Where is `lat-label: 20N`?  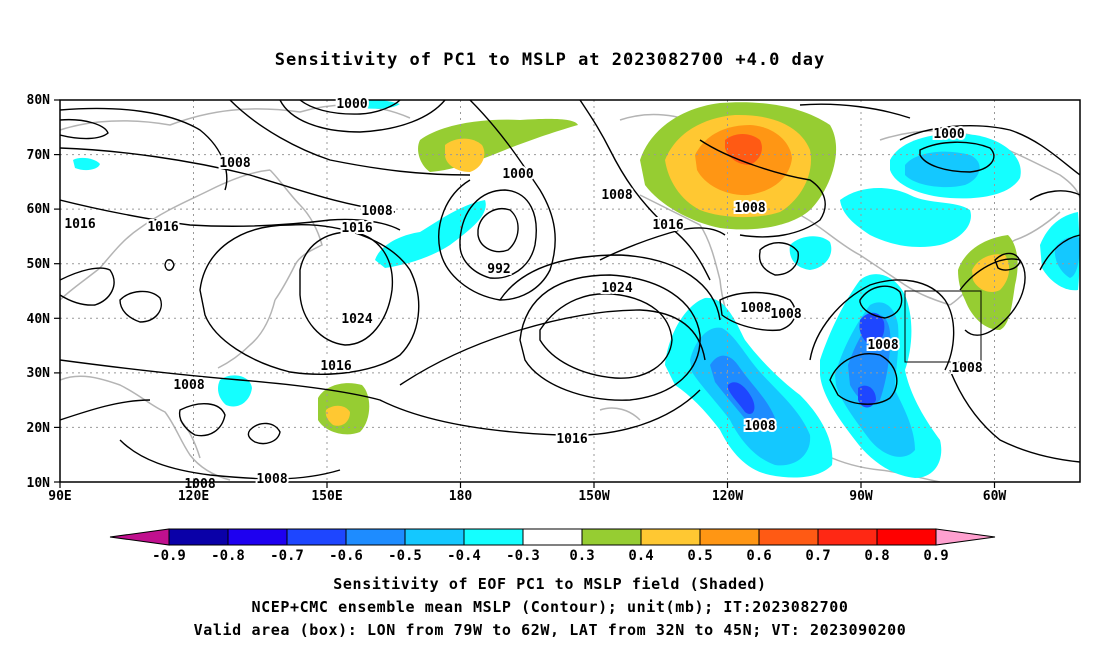 lat-label: 20N is located at coordinates (39, 428).